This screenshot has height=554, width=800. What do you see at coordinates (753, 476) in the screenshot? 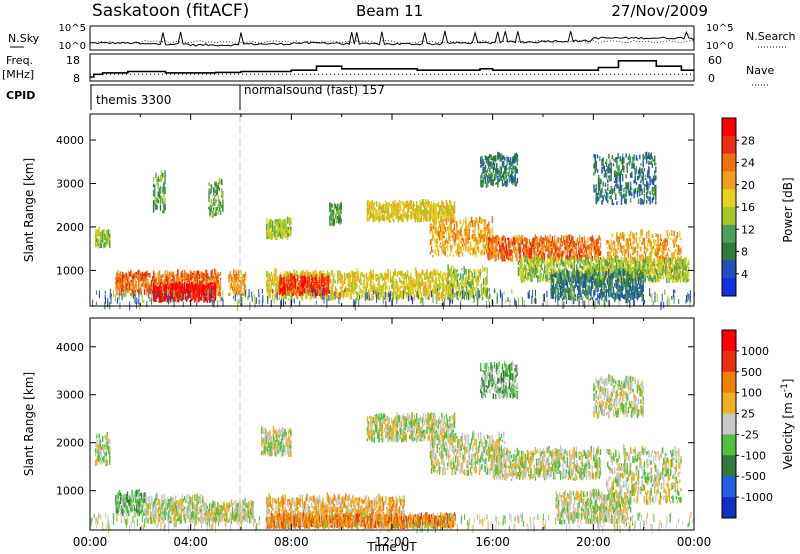
I see `velocity-colorbar-tick-label: -500` at bounding box center [753, 476].